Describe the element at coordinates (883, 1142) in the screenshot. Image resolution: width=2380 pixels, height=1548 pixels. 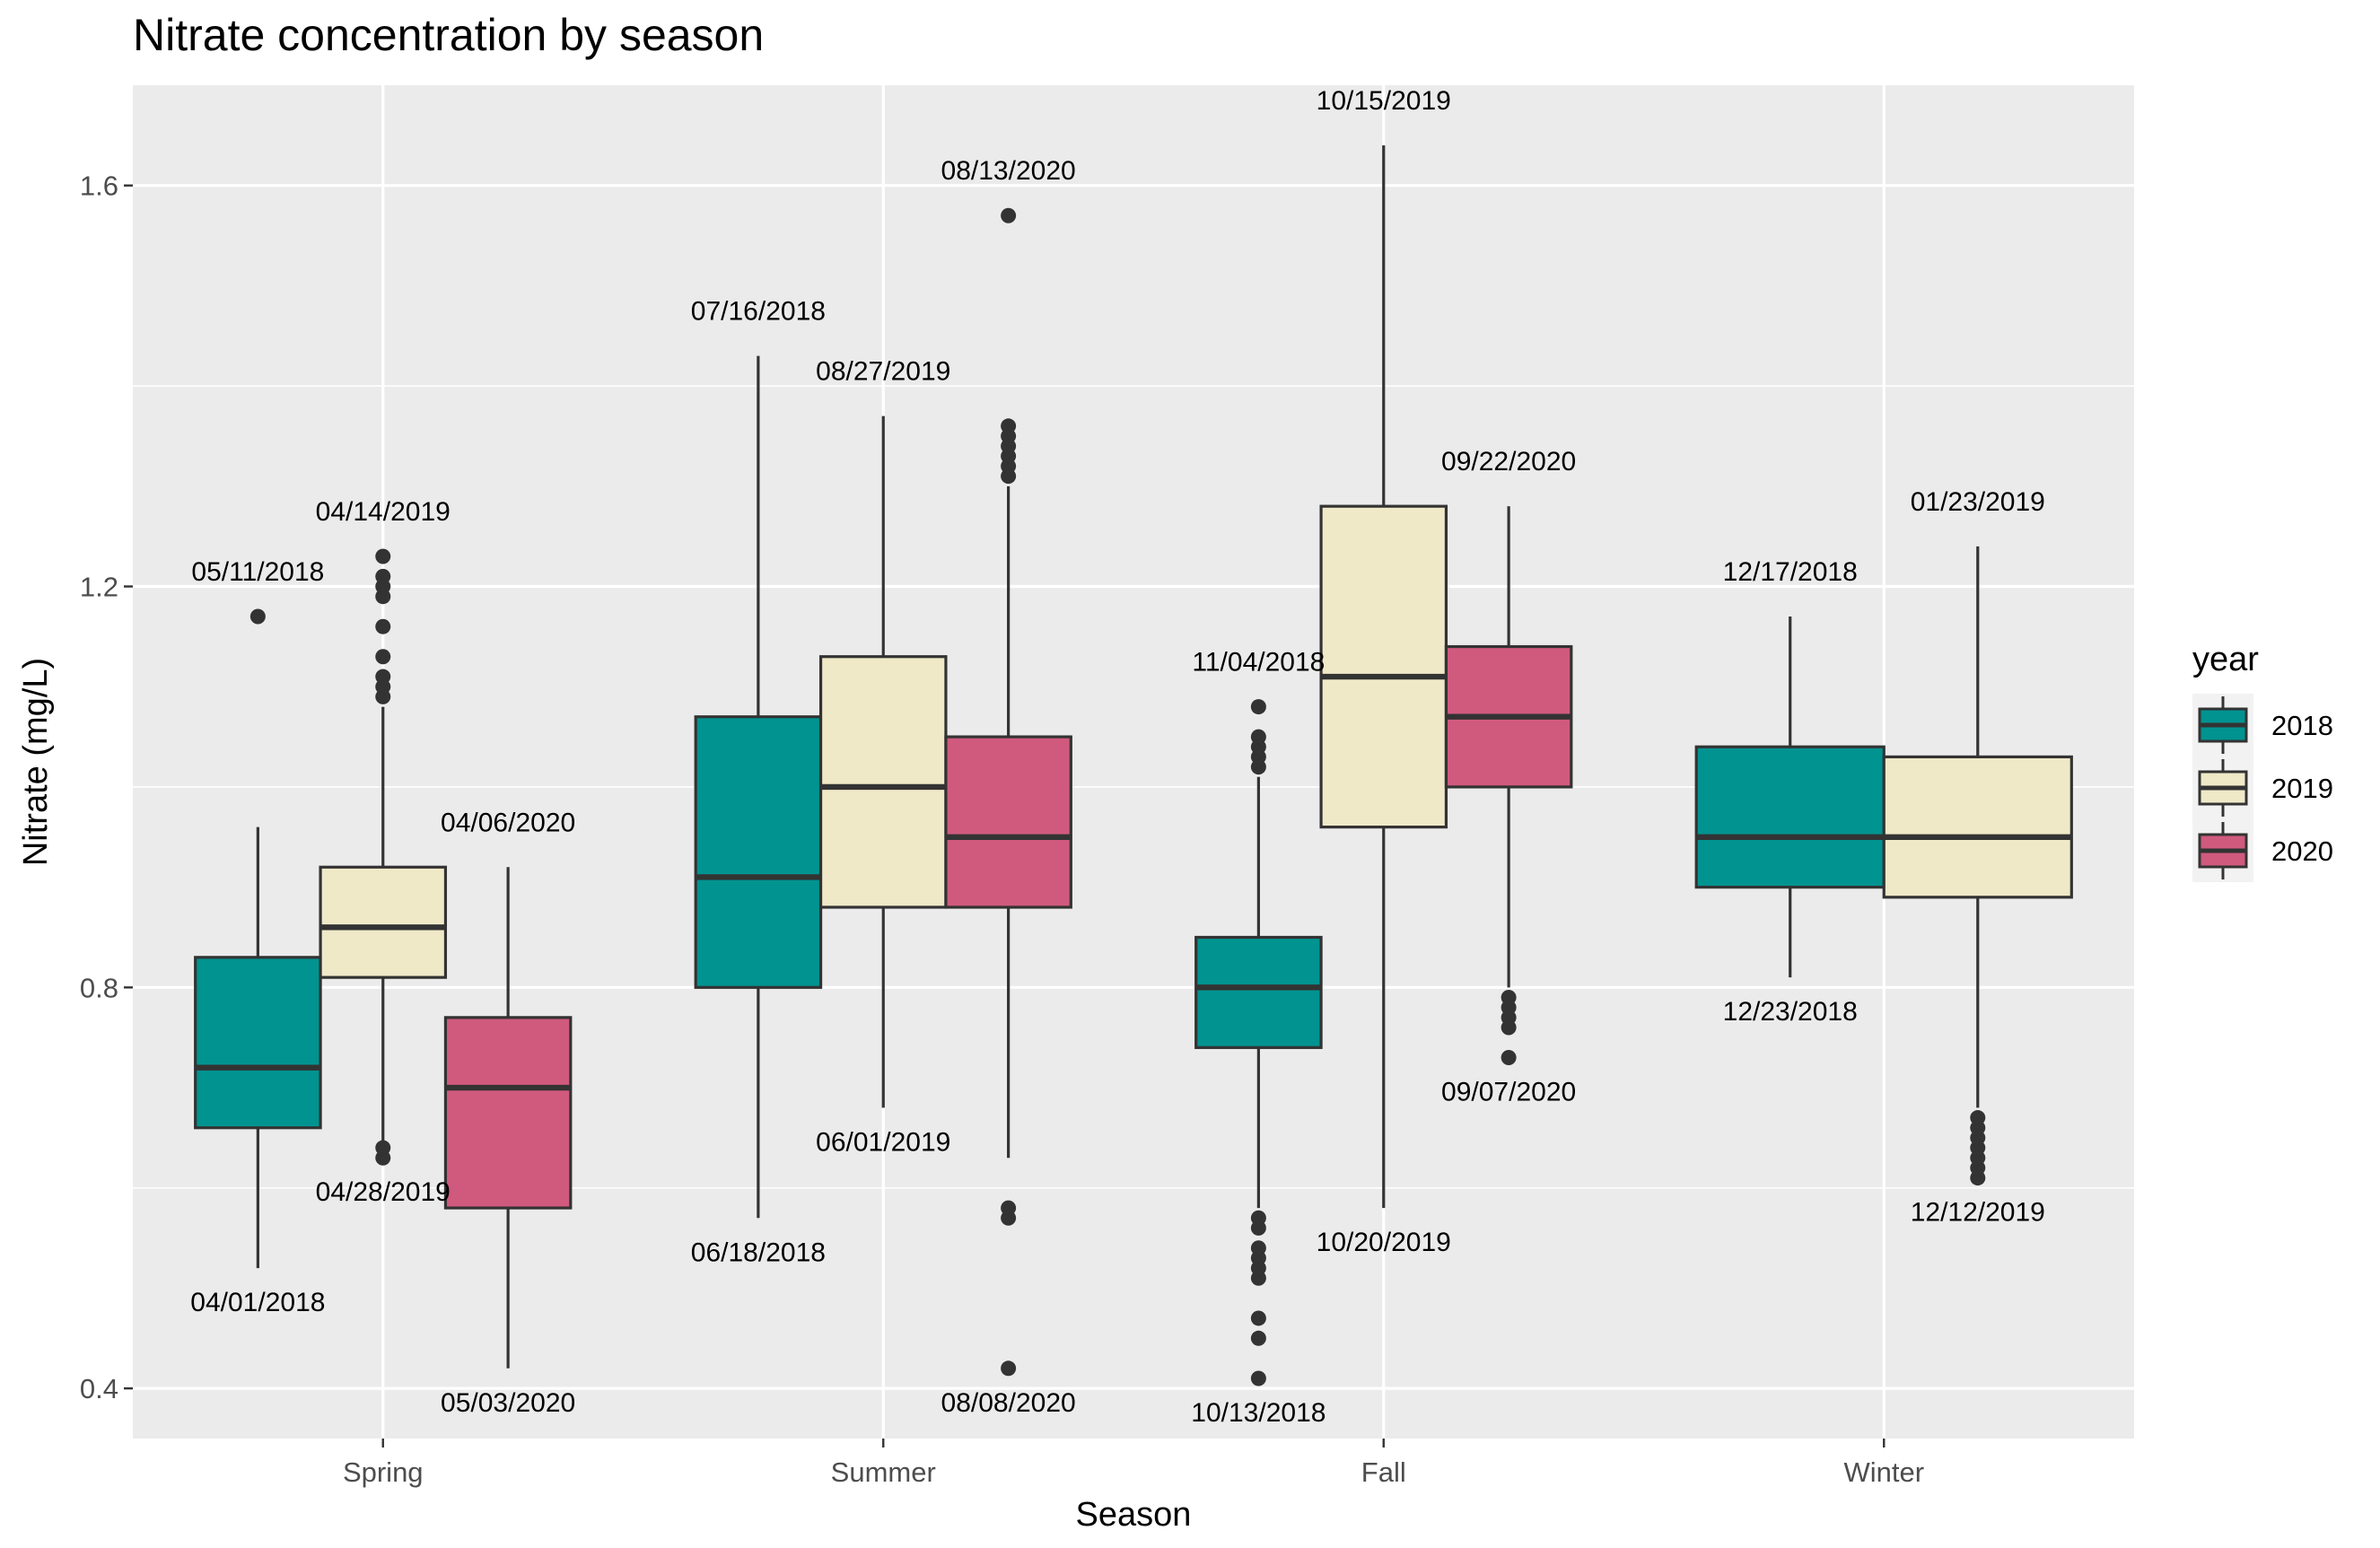
I see `date-annotation: 06/01/2019` at that location.